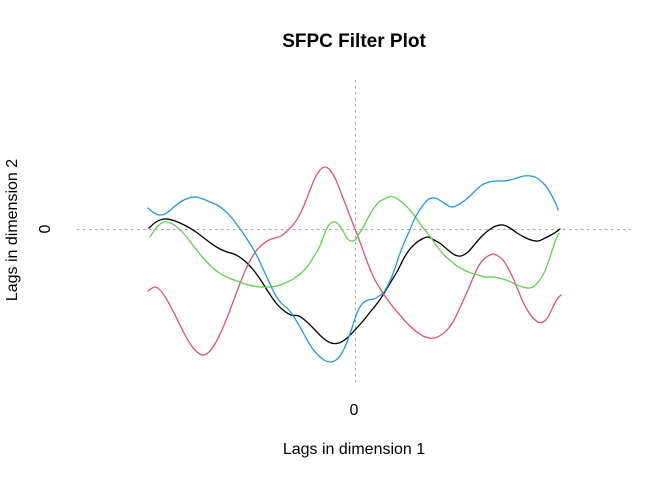 The height and width of the screenshot is (480, 672). I want to click on plot-title: SFPC Filter Plot, so click(354, 41).